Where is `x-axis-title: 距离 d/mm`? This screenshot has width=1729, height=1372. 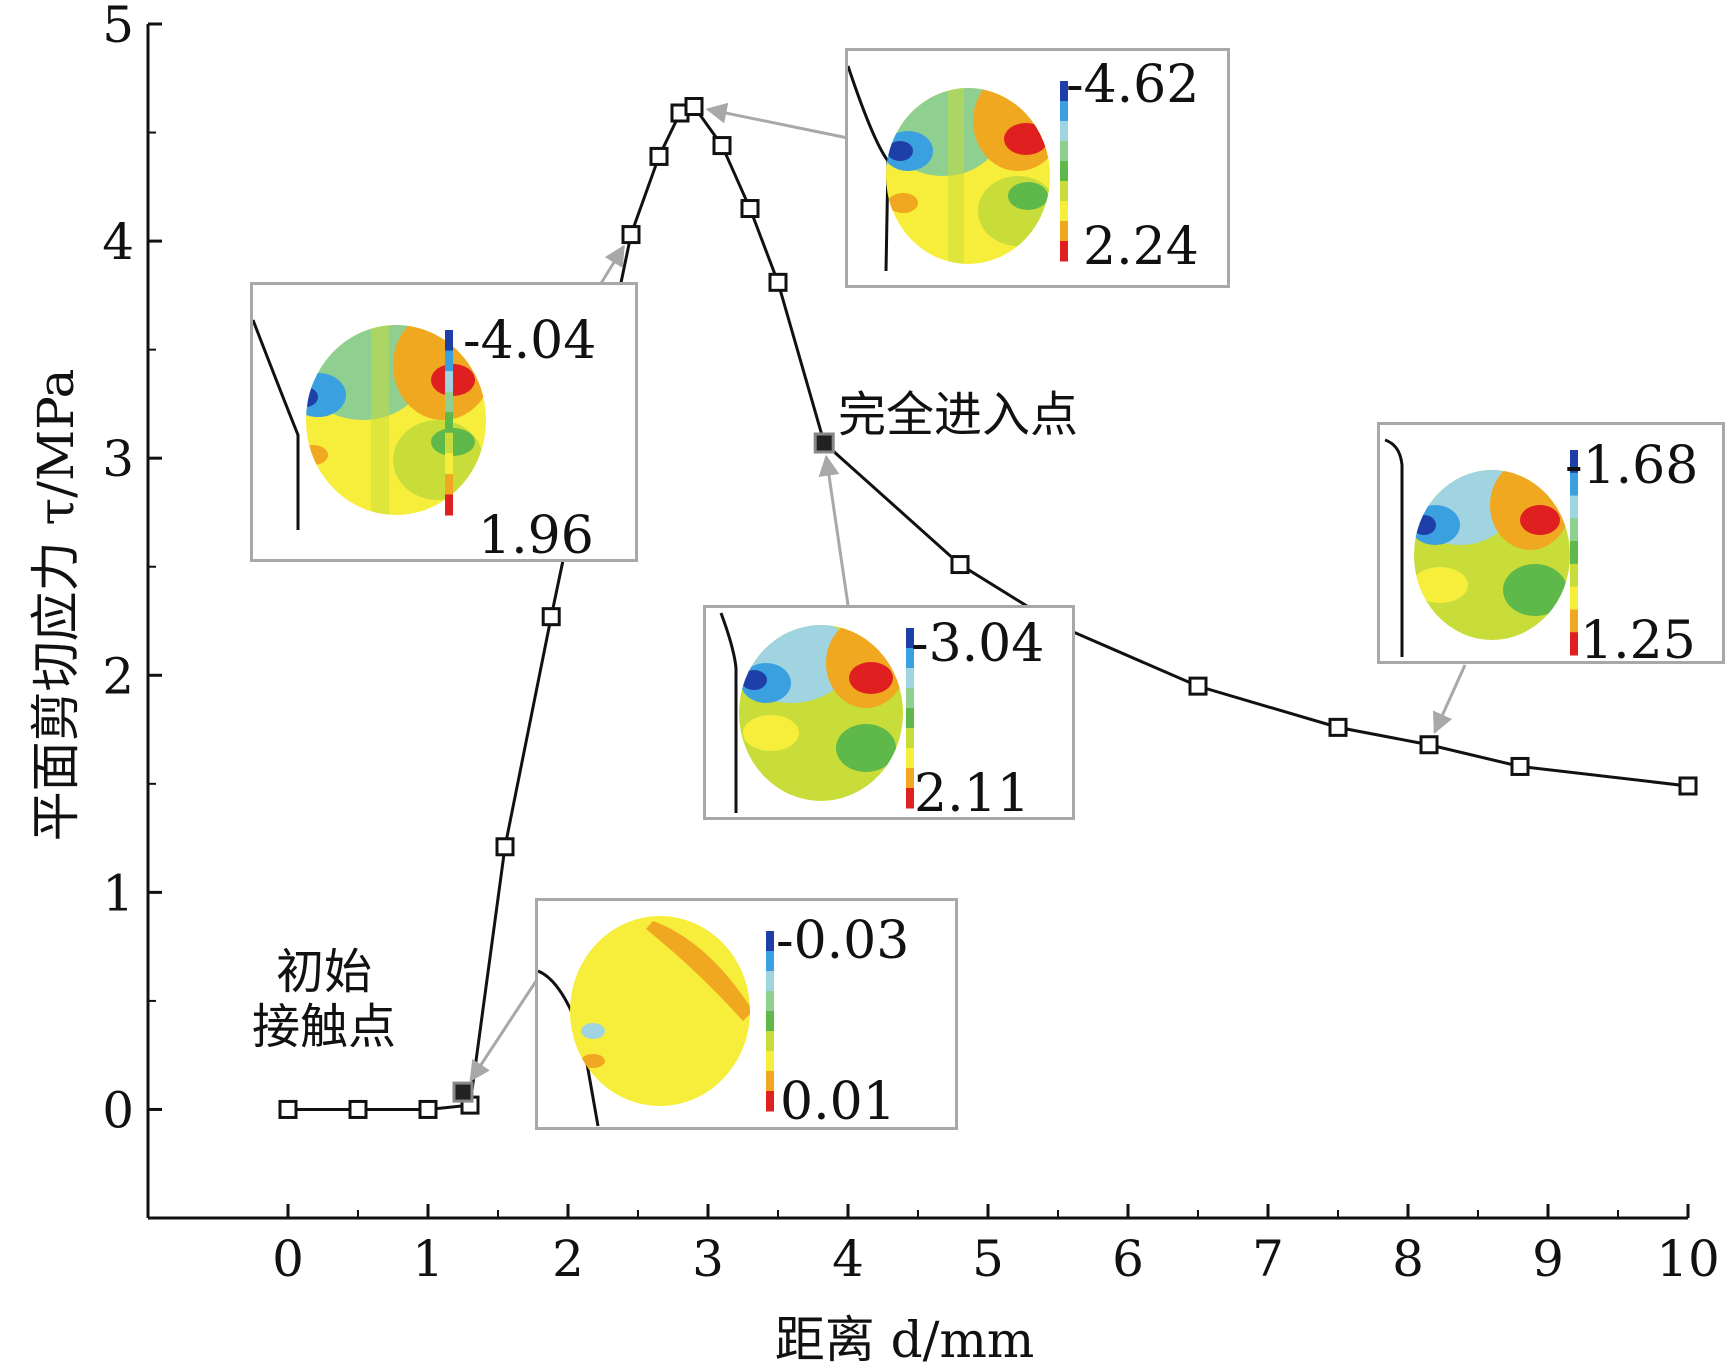 x-axis-title: 距离 d/mm is located at coordinates (904, 1340).